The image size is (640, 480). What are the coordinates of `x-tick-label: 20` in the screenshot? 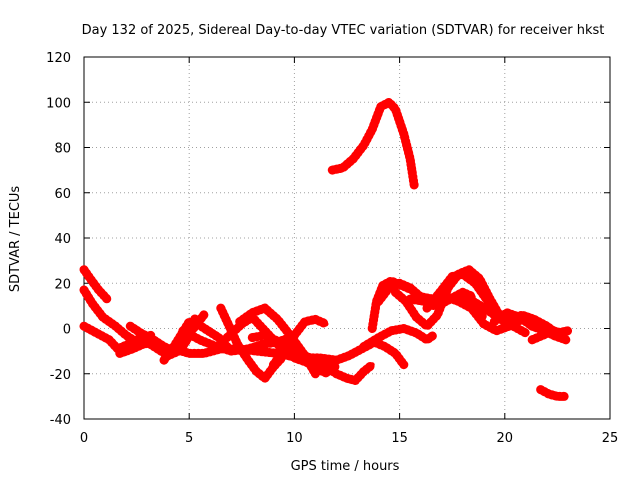 It's located at (505, 438).